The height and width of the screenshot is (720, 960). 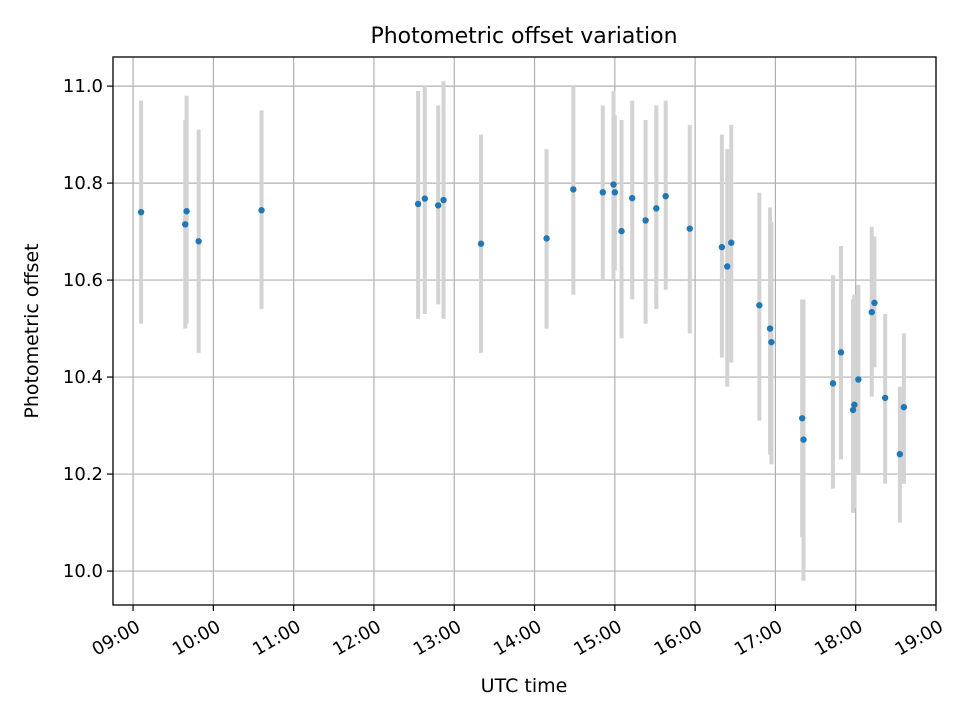 What do you see at coordinates (517, 638) in the screenshot?
I see `x-tick-label: 14:00` at bounding box center [517, 638].